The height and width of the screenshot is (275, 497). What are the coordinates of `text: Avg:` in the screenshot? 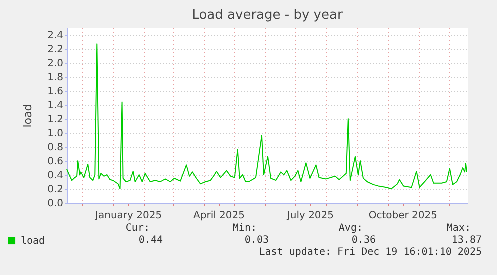 It's located at (350, 228).